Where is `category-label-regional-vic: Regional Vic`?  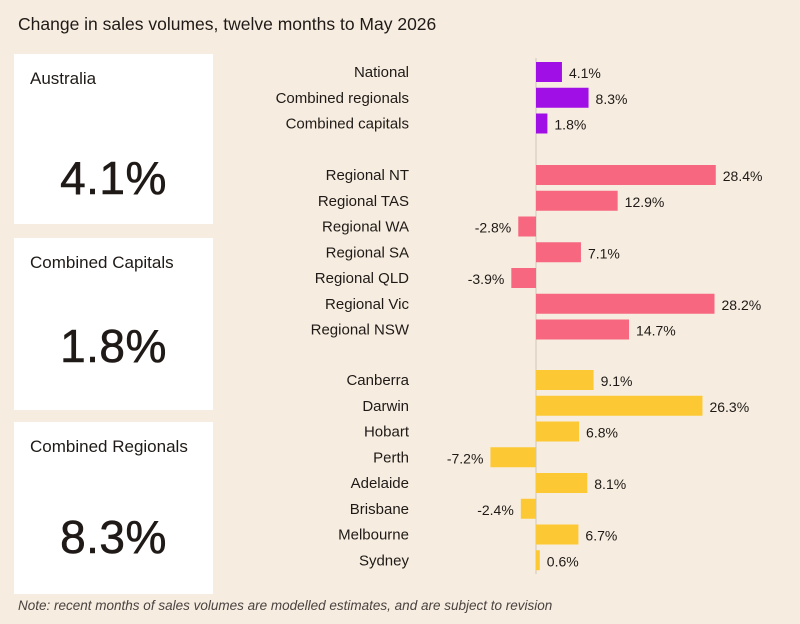
category-label-regional-vic: Regional Vic is located at coordinates (367, 304).